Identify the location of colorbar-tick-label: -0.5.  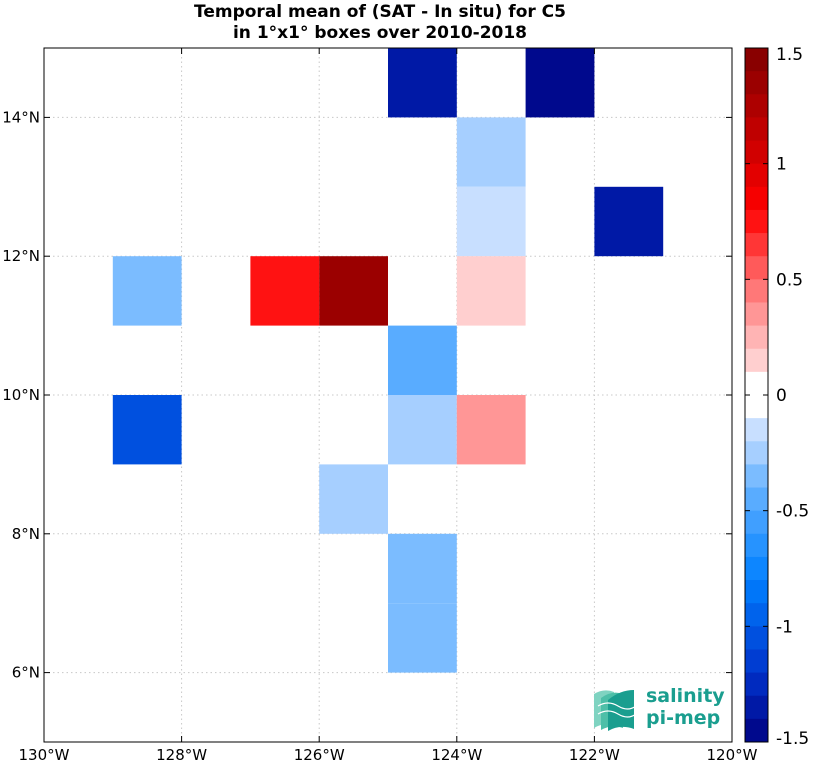
(792, 512).